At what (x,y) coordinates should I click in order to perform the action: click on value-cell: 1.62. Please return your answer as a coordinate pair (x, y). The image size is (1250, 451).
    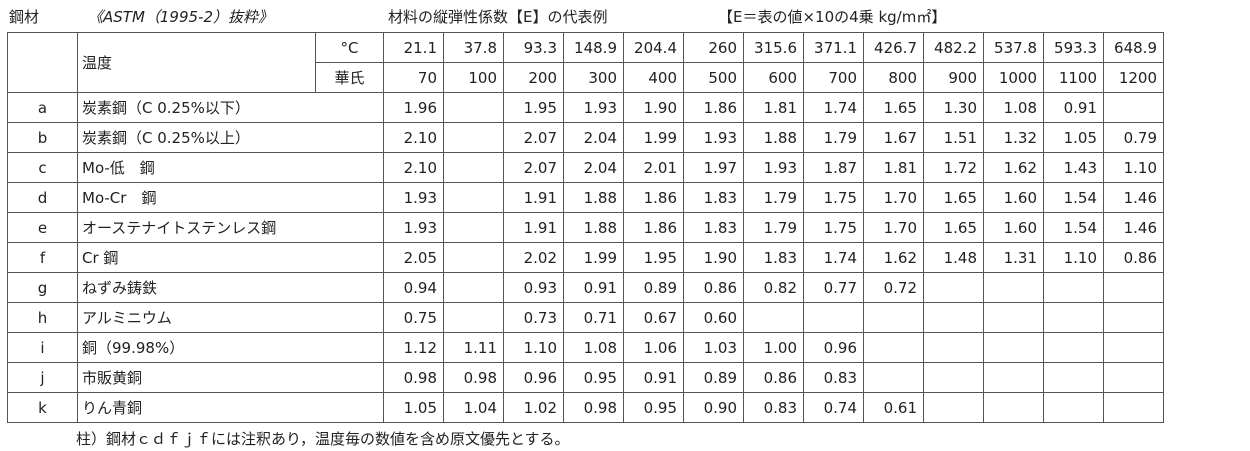
    Looking at the image, I should click on (893, 257).